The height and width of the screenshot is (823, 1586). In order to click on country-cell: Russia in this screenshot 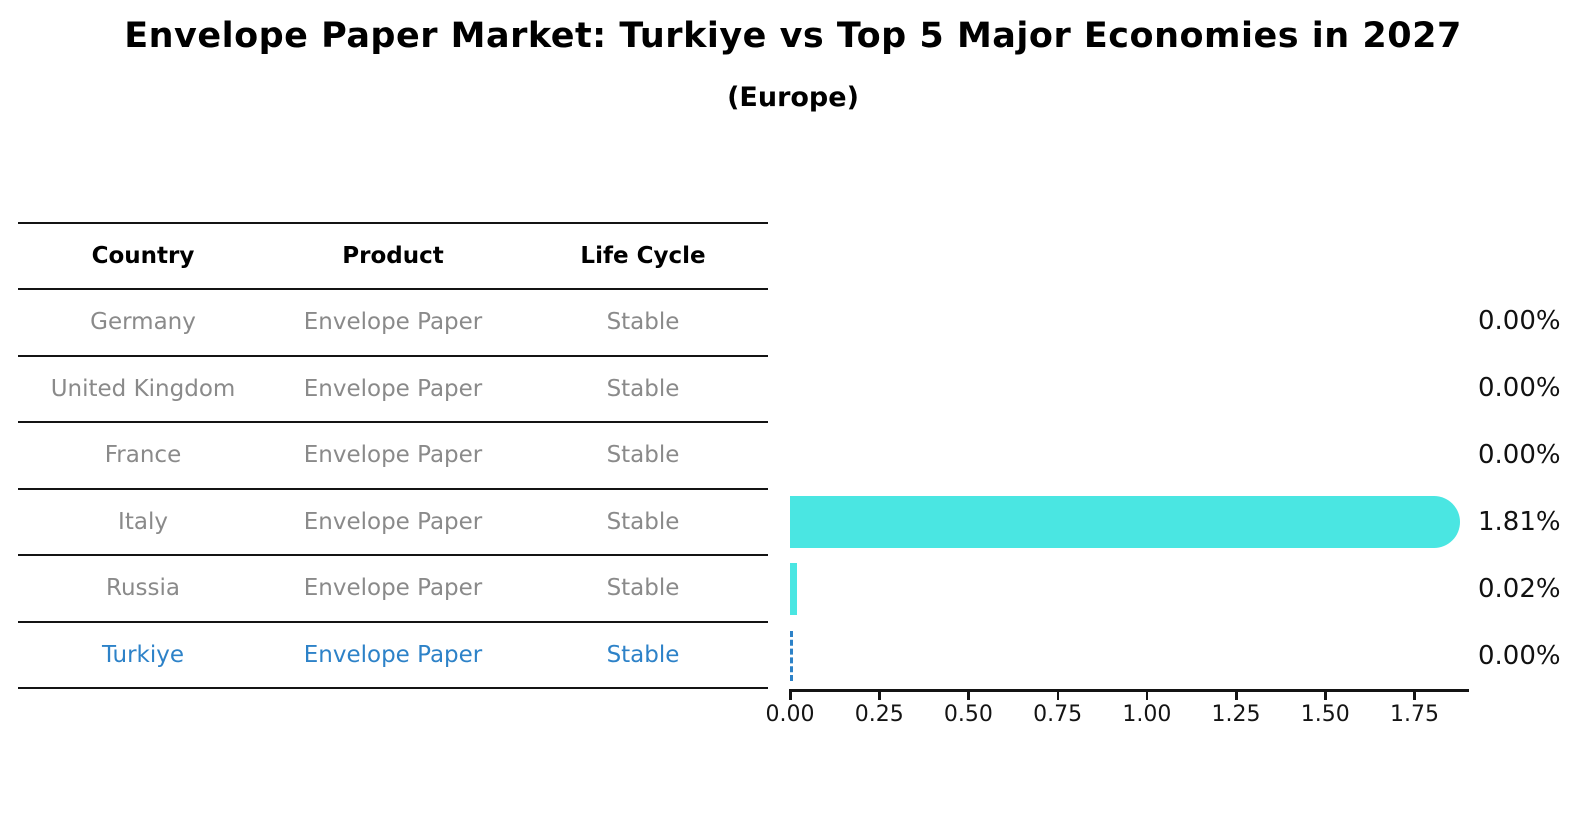, I will do `click(143, 588)`.